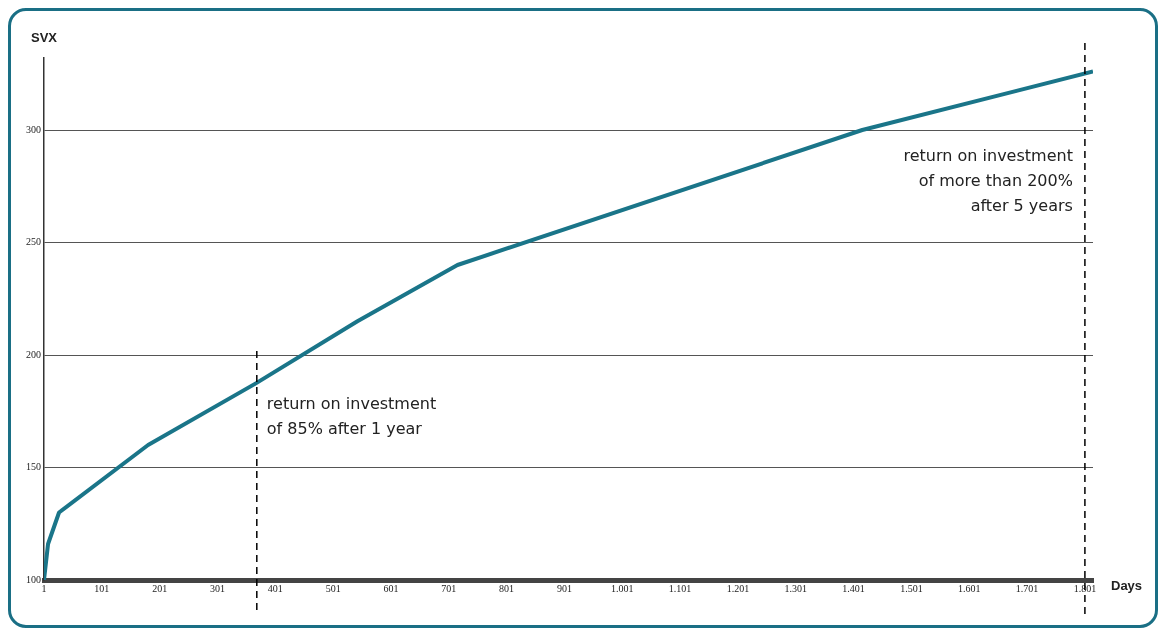  What do you see at coordinates (680, 588) in the screenshot?
I see `x-tick-label: 1.101` at bounding box center [680, 588].